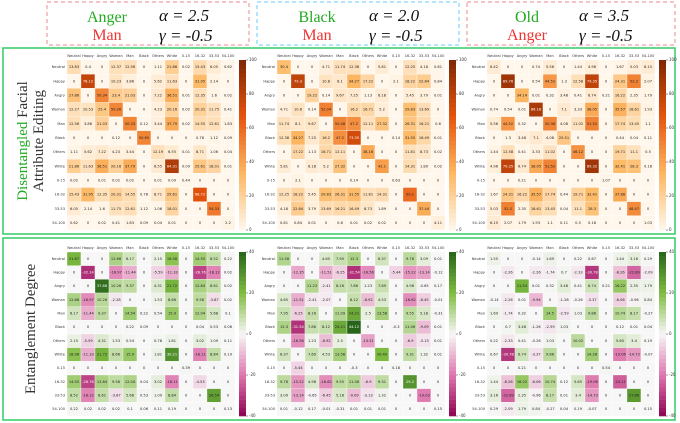 The width and height of the screenshot is (680, 423). Describe the element at coordinates (88, 209) in the screenshot. I see `cell-label: 2.14` at that location.